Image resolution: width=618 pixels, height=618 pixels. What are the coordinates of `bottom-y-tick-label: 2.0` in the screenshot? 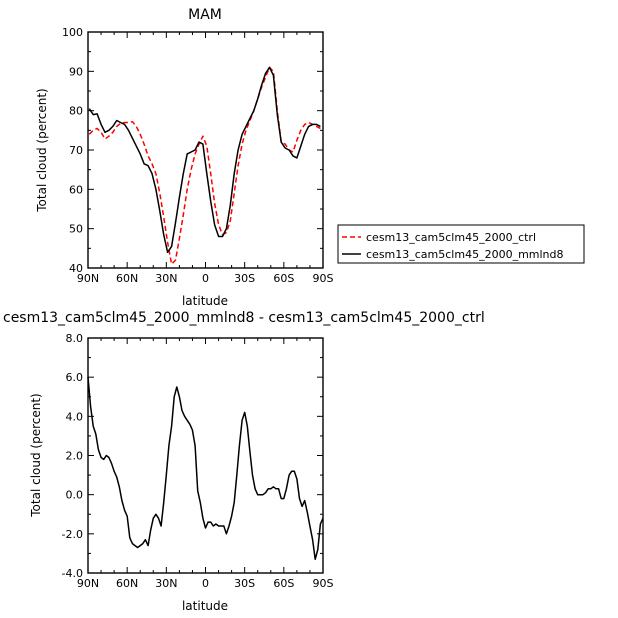 It's located at (75, 456).